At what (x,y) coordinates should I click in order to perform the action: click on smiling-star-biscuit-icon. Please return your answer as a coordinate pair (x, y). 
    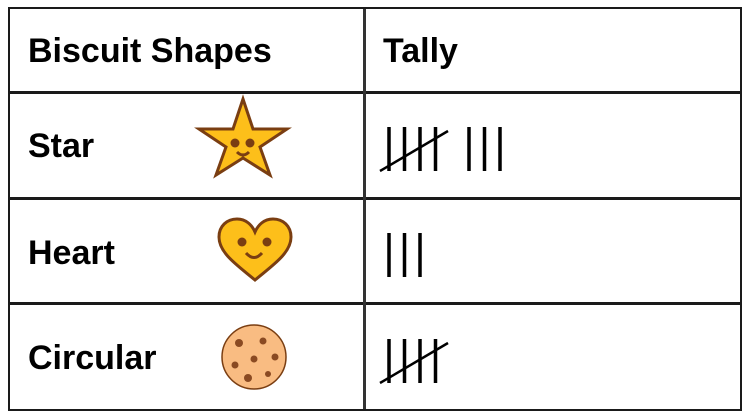
    Looking at the image, I should click on (243, 136).